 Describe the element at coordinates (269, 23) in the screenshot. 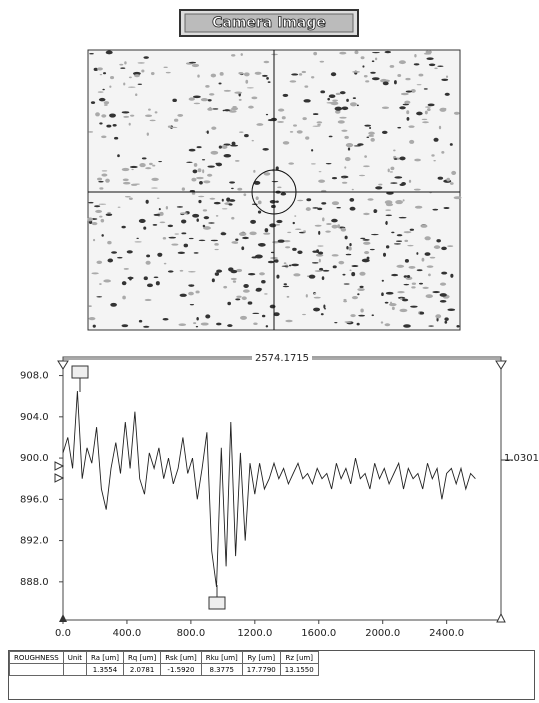

I see `title-inner` at that location.